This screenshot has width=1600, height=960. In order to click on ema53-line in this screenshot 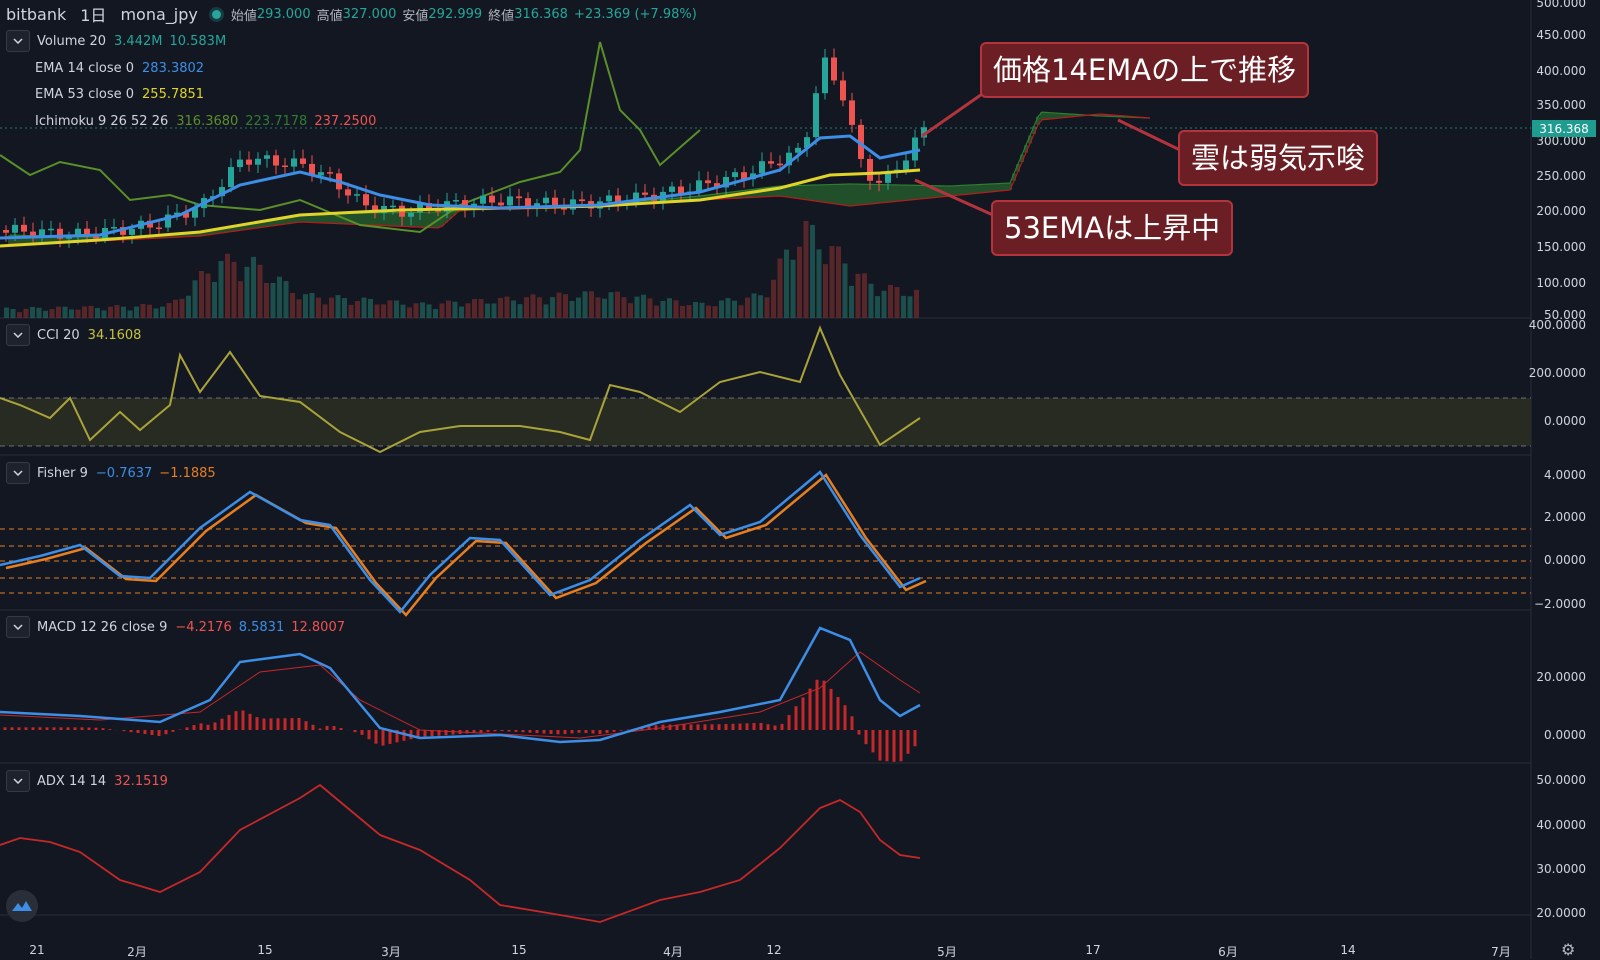, I will do `click(460, 208)`.